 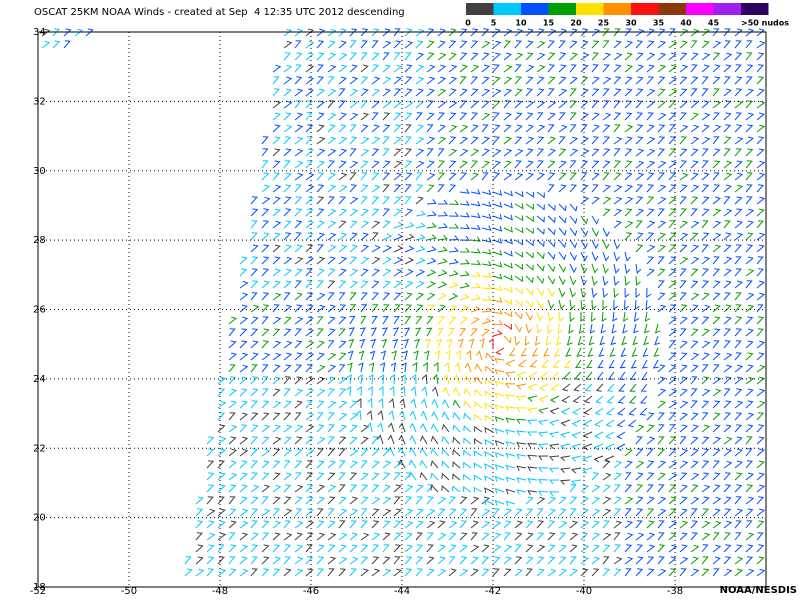 I want to click on colorbar-label: 0, so click(x=468, y=23).